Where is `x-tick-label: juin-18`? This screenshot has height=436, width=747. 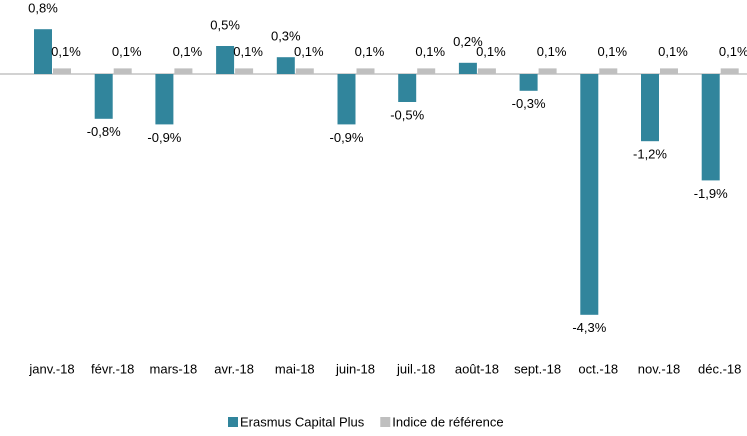 x-tick-label: juin-18 is located at coordinates (355, 368).